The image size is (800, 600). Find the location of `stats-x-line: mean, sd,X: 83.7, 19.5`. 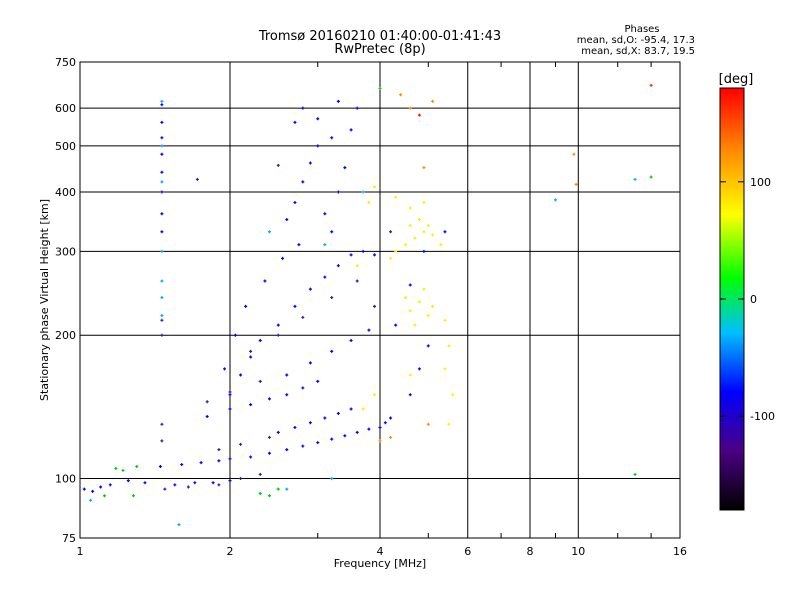

stats-x-line: mean, sd,X: 83.7, 19.5 is located at coordinates (638, 51).